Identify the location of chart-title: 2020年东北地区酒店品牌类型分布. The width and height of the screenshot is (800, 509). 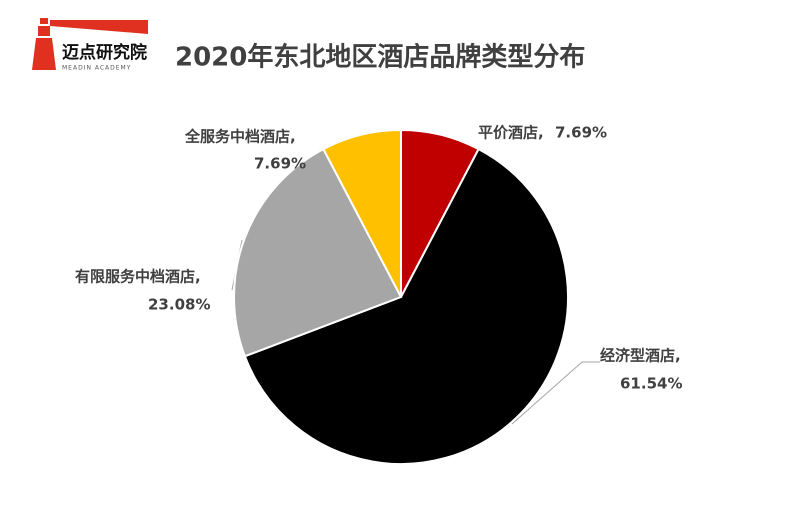
(380, 57).